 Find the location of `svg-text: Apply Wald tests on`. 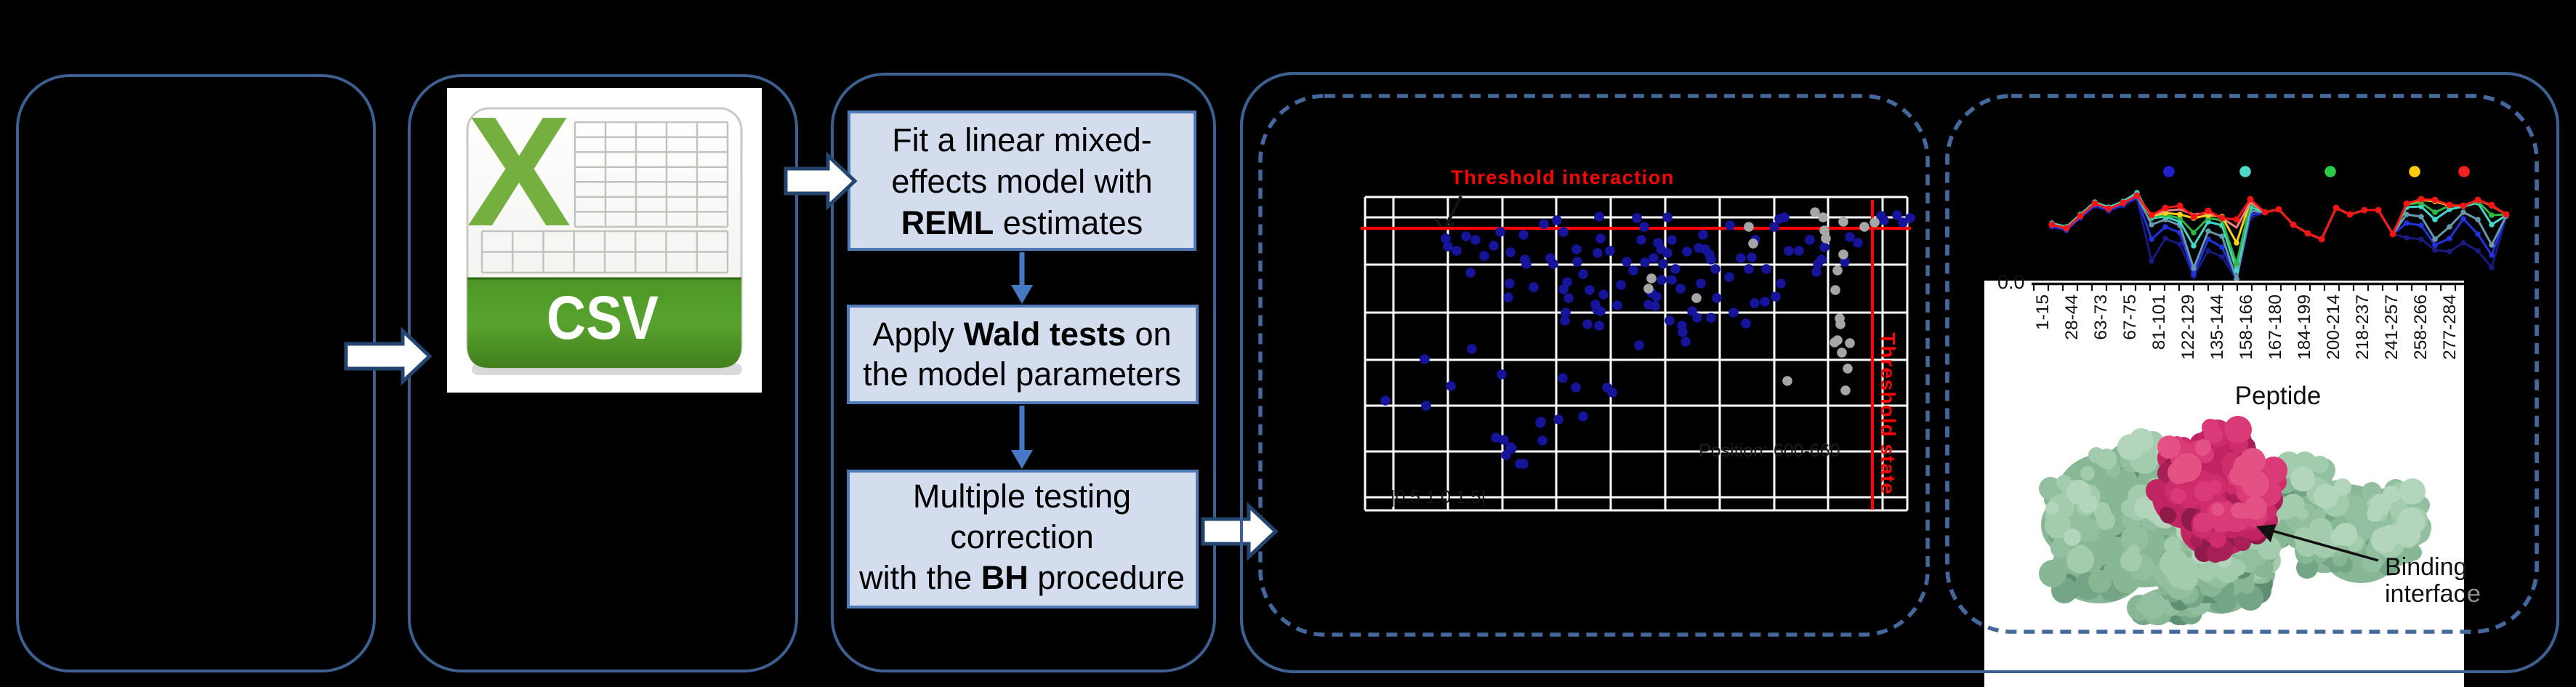

svg-text: Apply Wald tests on is located at coordinates (1021, 334).